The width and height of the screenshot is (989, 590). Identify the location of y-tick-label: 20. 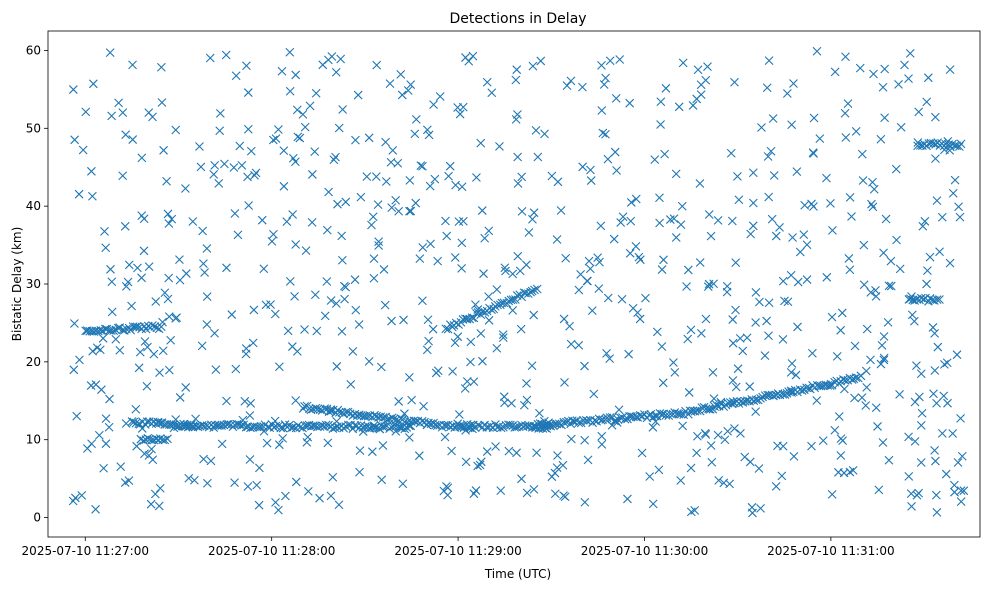
(33, 362).